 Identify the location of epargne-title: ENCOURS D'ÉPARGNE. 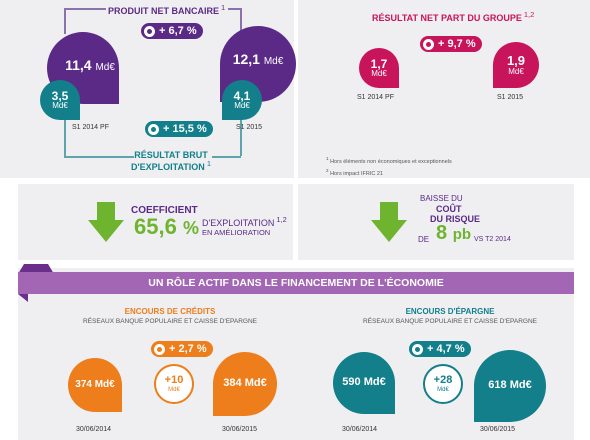
(450, 311).